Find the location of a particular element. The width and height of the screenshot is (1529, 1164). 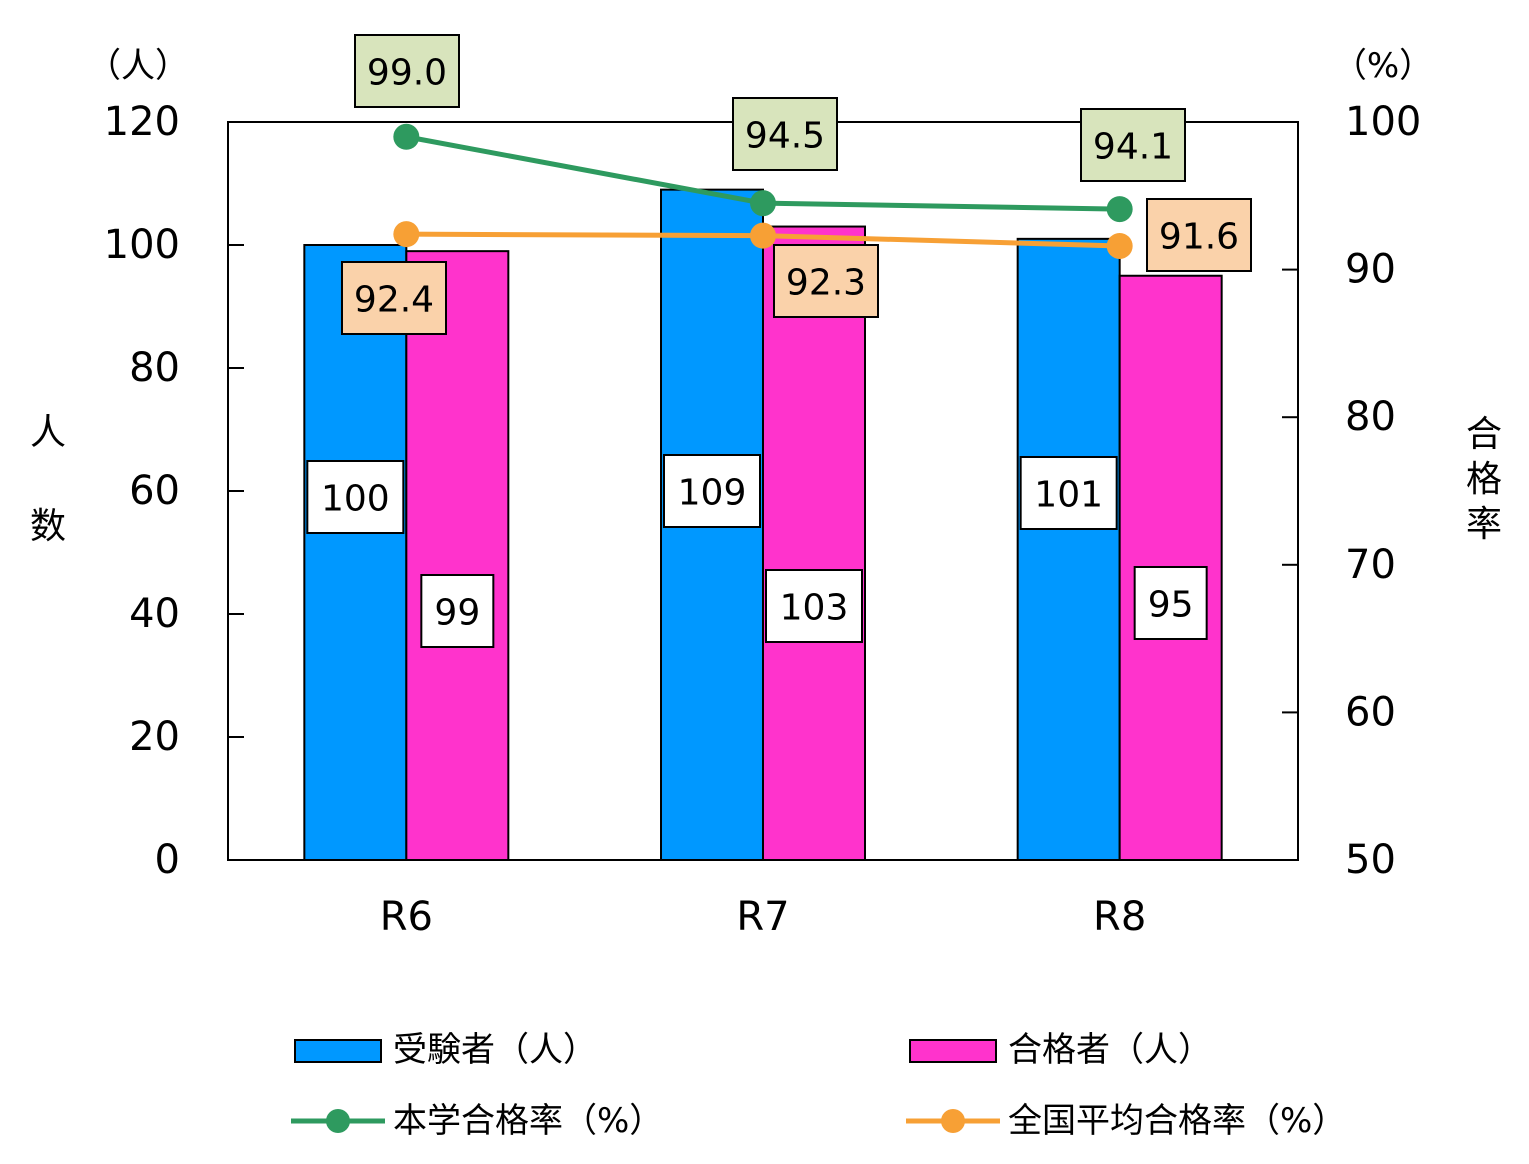

left-axis-title: 人数 is located at coordinates (48, 479).